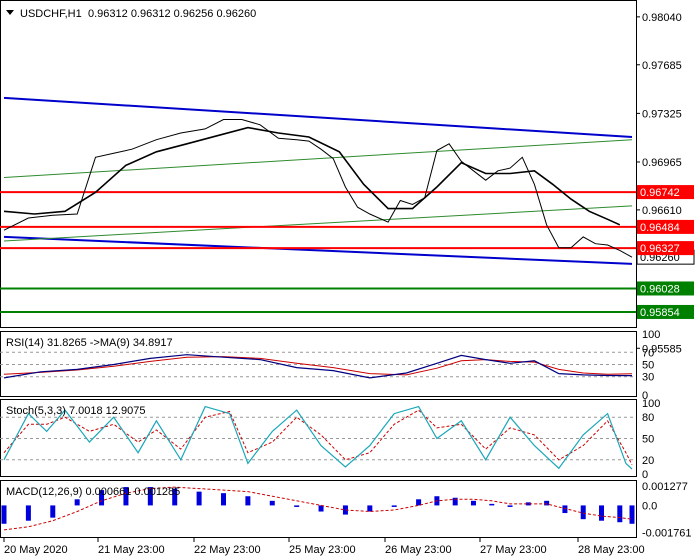 The image size is (700, 560). I want to click on stoch-main-line, so click(318, 437).